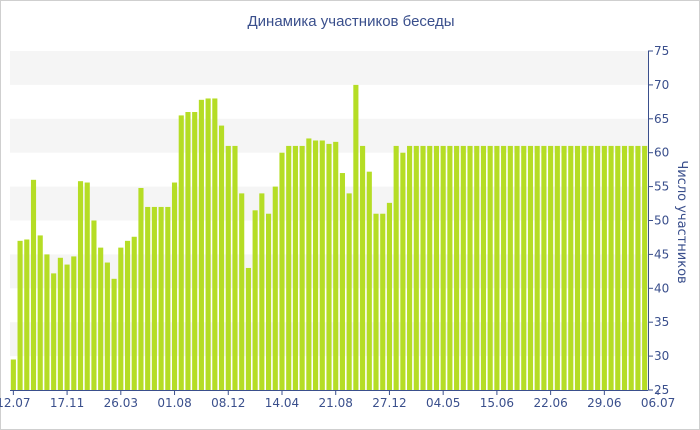  Describe the element at coordinates (661, 51) in the screenshot. I see `y-tick-label: 75` at that location.